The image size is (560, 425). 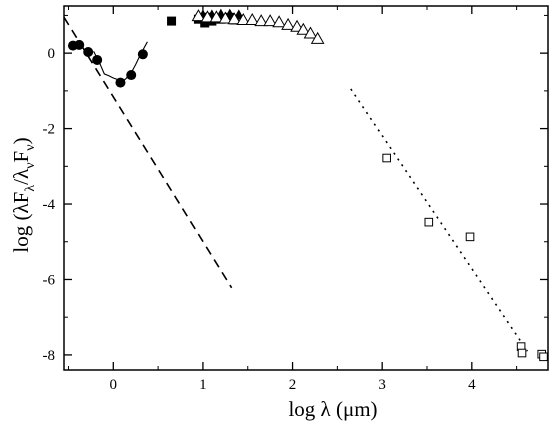 What do you see at coordinates (49, 356) in the screenshot?
I see `y-tick-label: -8` at bounding box center [49, 356].